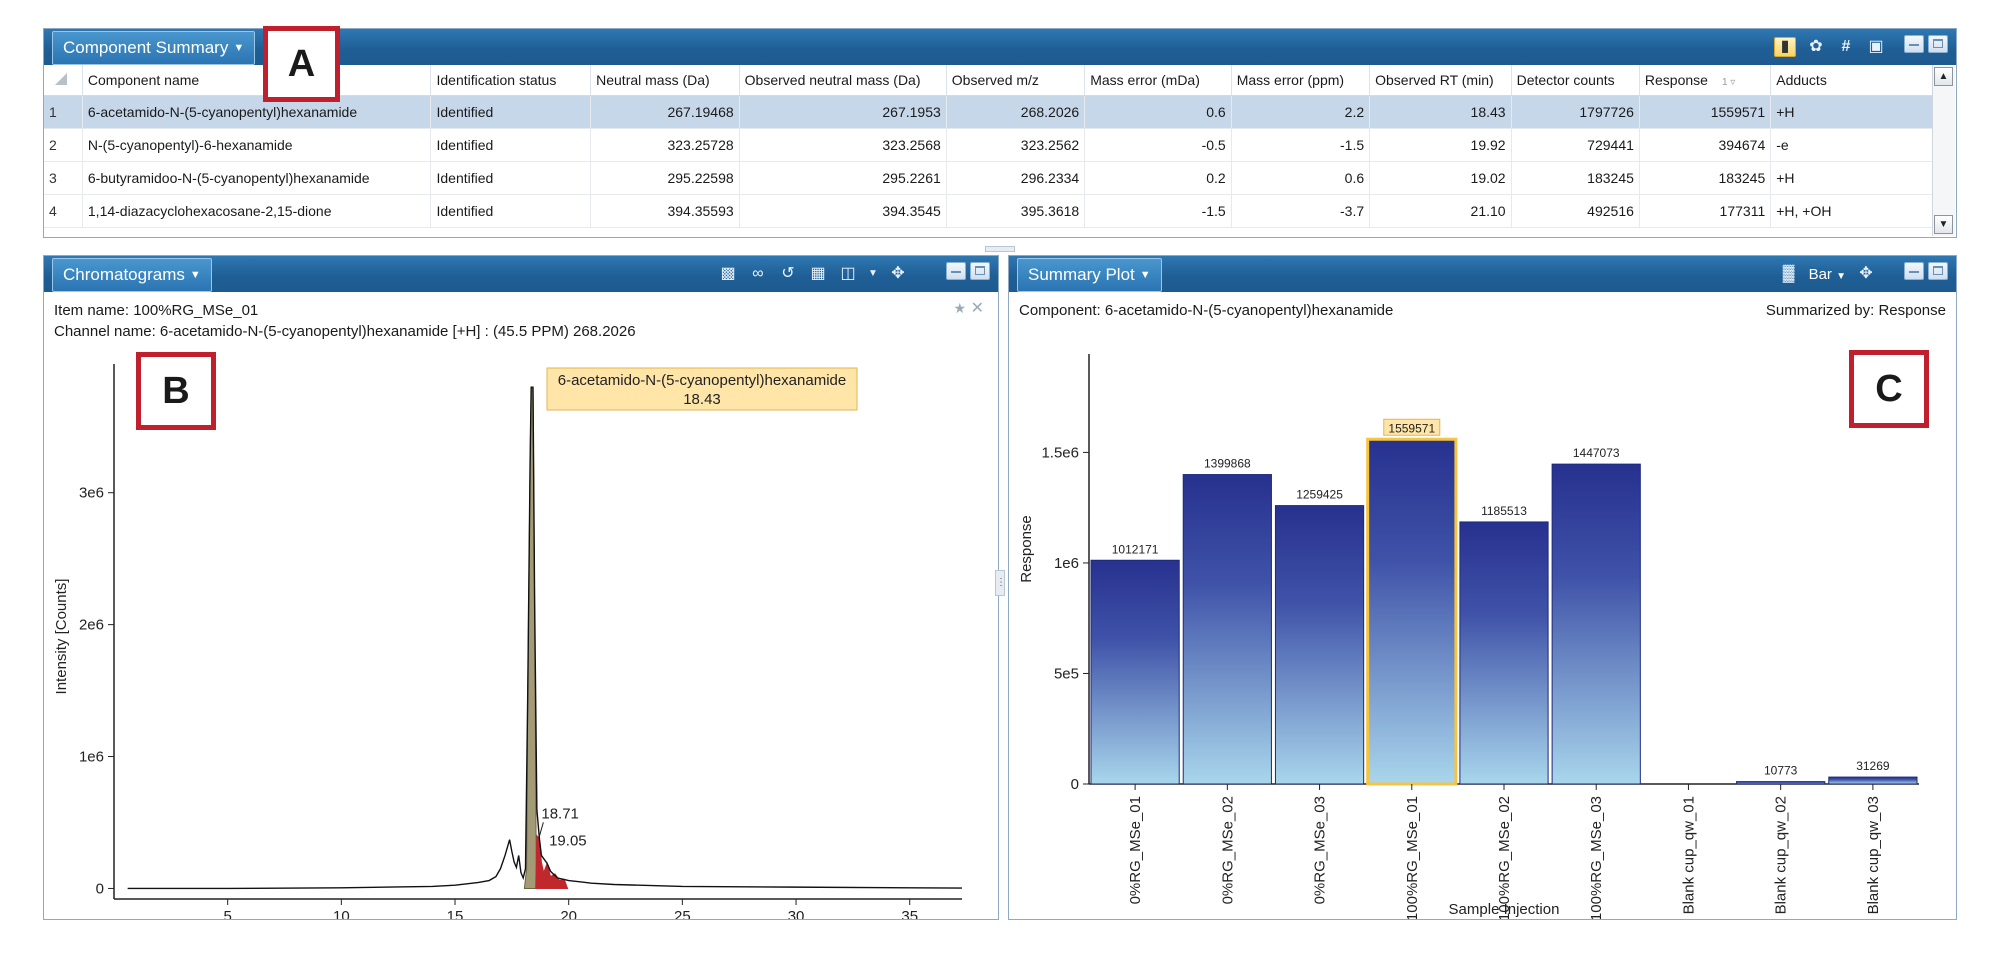 The image size is (2000, 953). Describe the element at coordinates (1000, 583) in the screenshot. I see `vertical-splitter: ⋮` at that location.